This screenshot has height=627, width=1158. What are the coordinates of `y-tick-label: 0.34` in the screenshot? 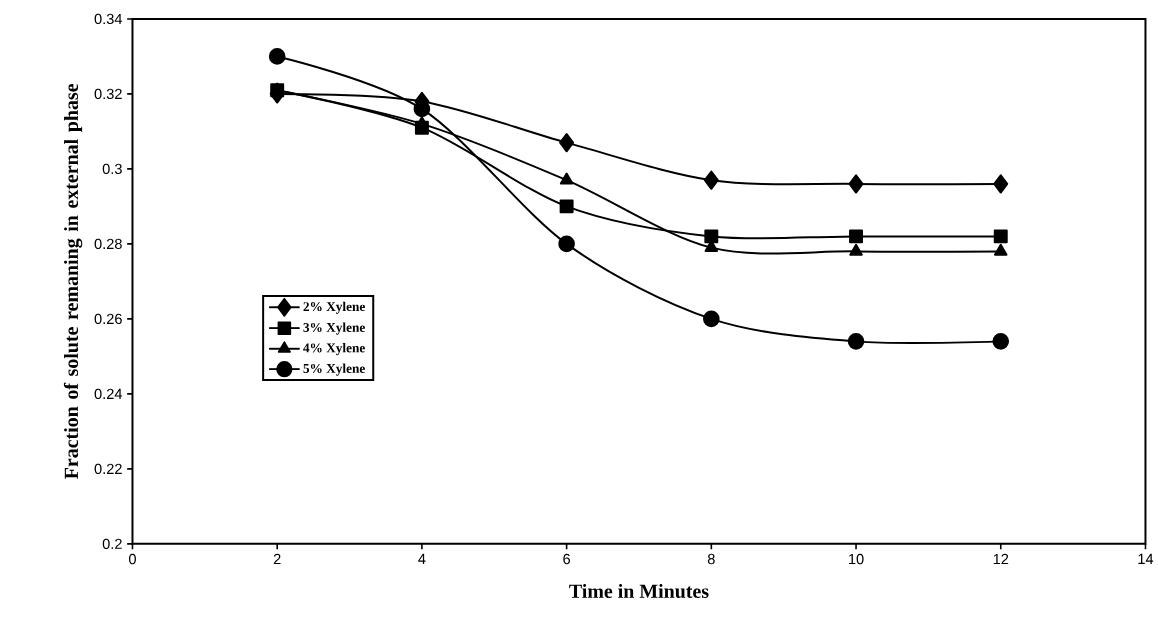 It's located at (108, 19).